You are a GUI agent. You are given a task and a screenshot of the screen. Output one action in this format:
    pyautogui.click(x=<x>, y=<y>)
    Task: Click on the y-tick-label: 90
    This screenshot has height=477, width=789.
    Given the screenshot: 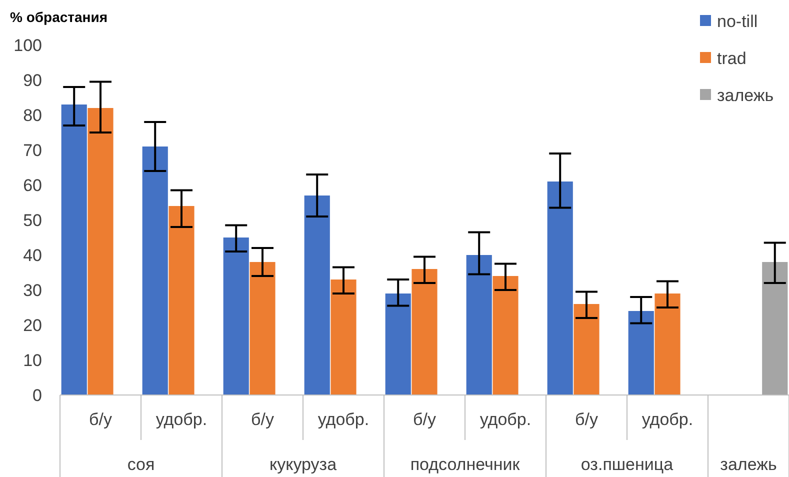 What is the action you would take?
    pyautogui.click(x=32, y=80)
    